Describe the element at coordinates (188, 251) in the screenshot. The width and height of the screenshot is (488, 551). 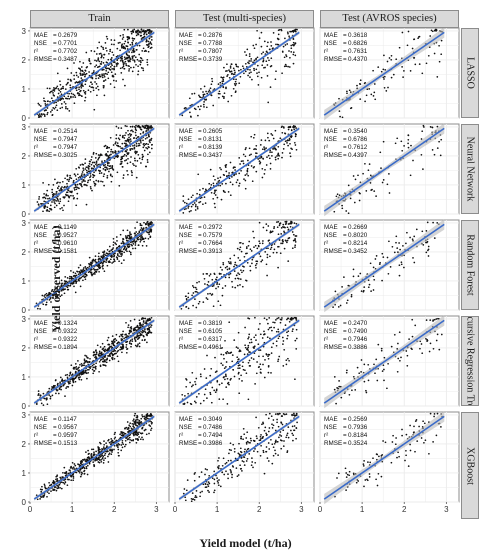
I see `metric-label: RMSE` at that location.